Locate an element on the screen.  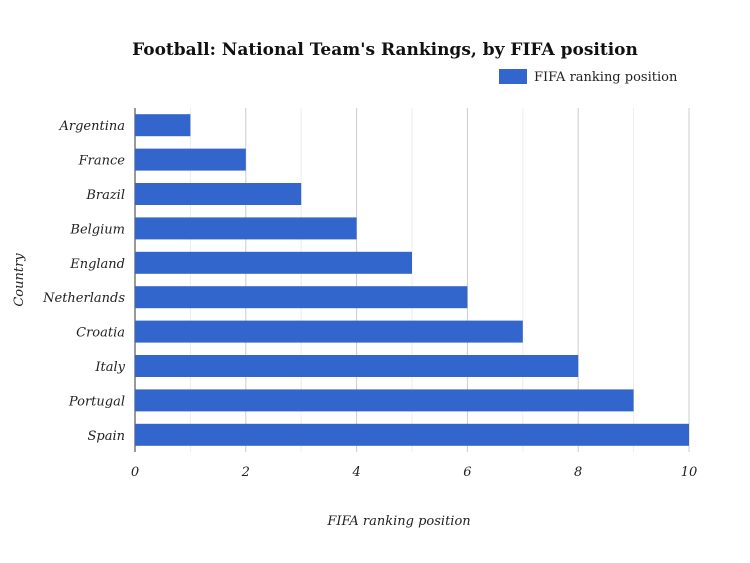
bar-italy is located at coordinates (357, 366).